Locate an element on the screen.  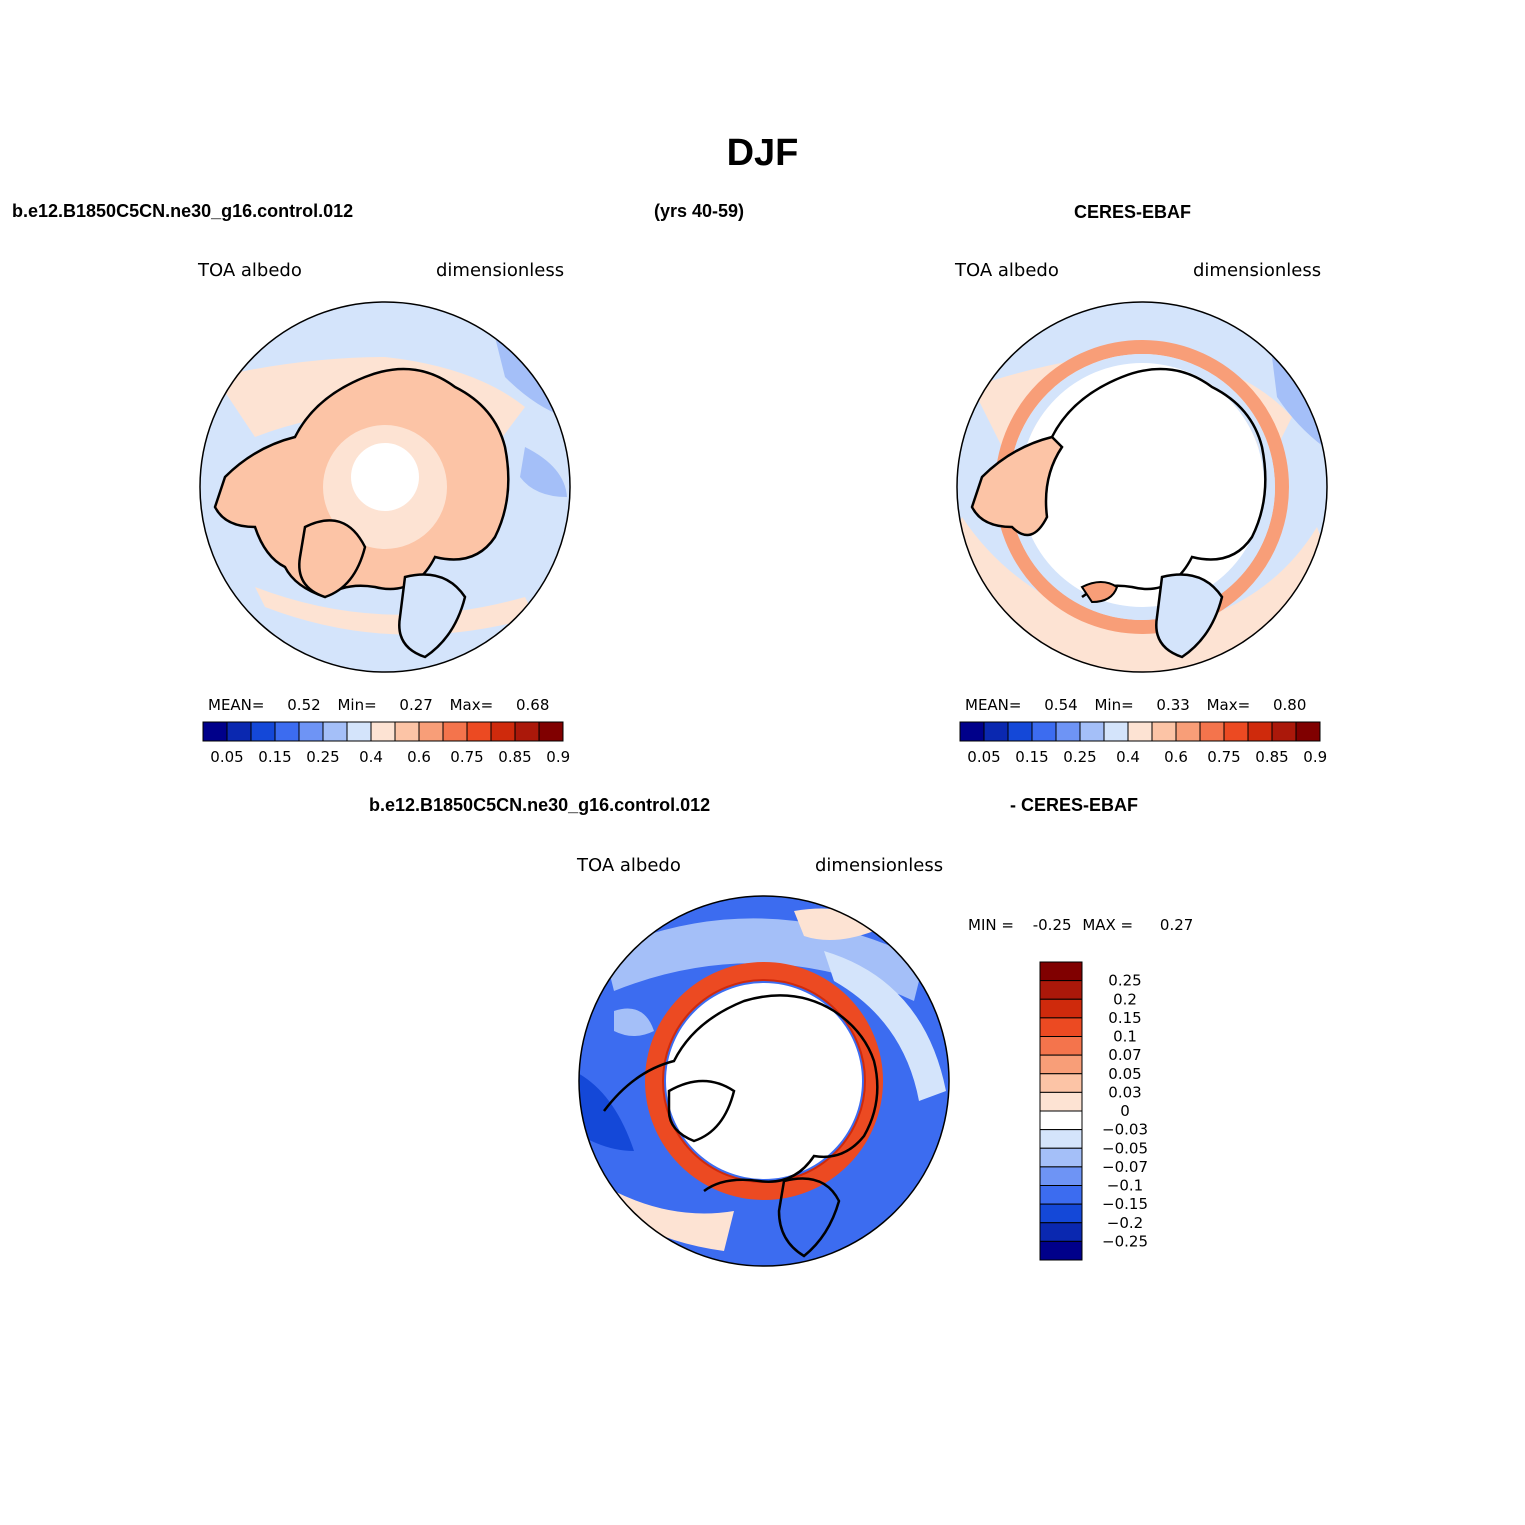
case-name-label: b.e12.B1850C5CN.ne30_g16.control.012 is located at coordinates (183, 211).